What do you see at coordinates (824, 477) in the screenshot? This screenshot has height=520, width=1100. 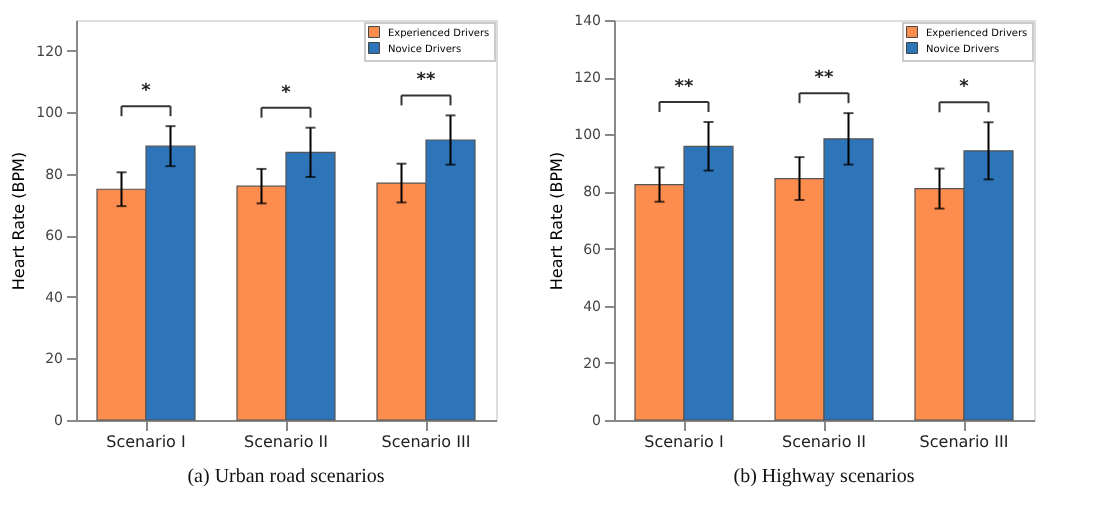 I see `text: (b) Highway scenarios` at bounding box center [824, 477].